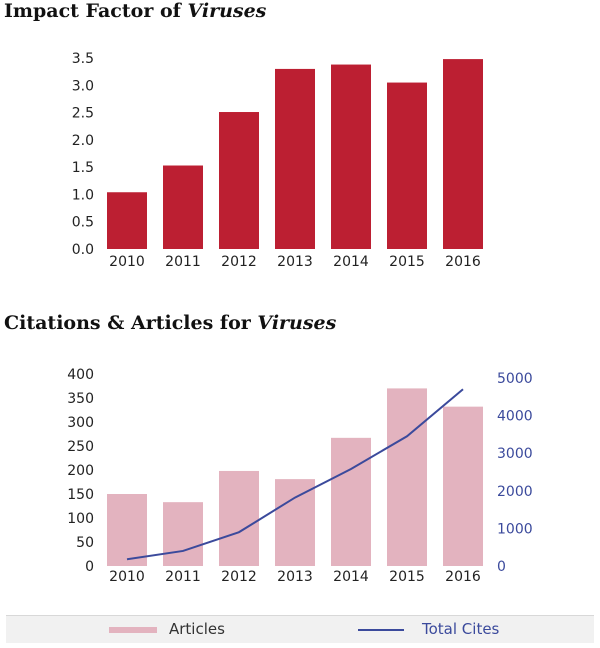 This screenshot has height=648, width=600. I want to click on articles-y-tick: 250, so click(80, 447).